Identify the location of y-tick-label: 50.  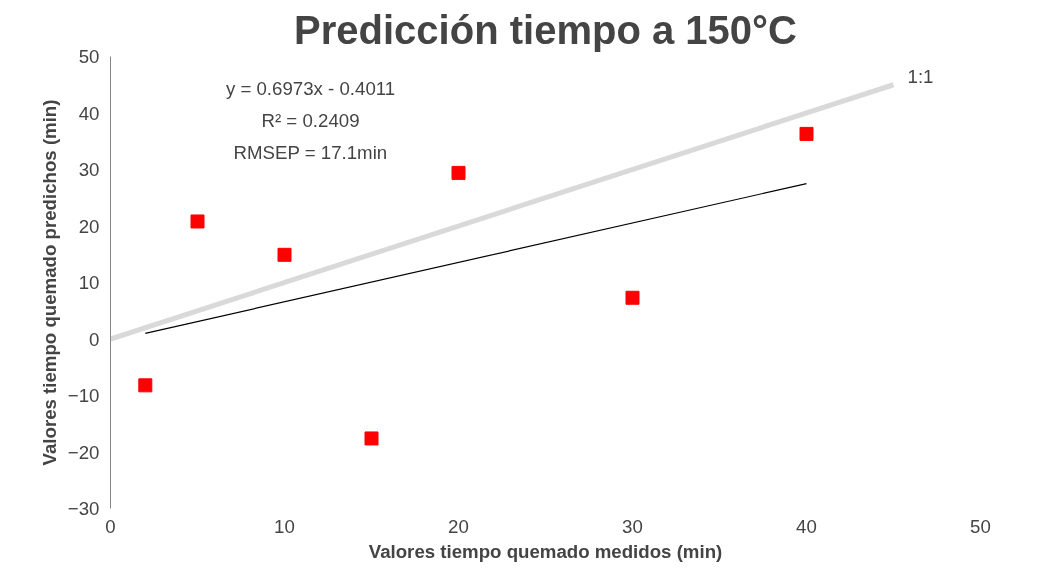
(89, 56).